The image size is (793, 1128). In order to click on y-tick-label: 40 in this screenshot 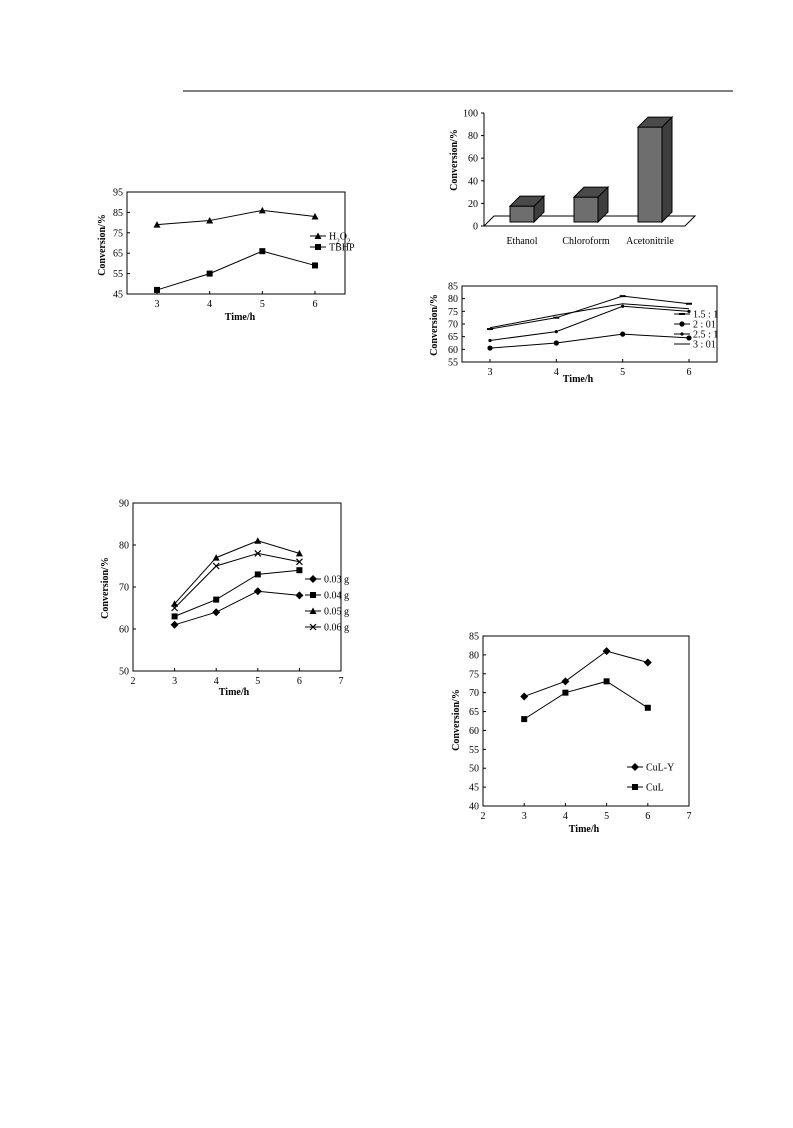, I will do `click(473, 181)`.